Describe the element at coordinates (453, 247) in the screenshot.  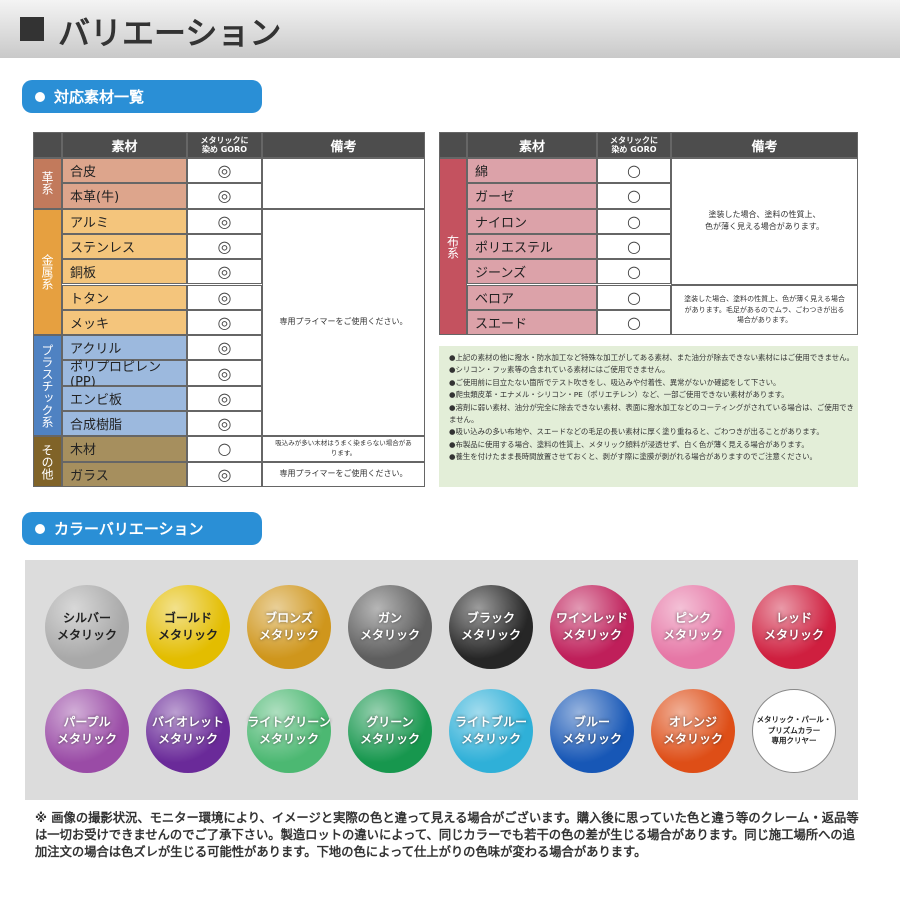
I see `group-label: 布系` at that location.